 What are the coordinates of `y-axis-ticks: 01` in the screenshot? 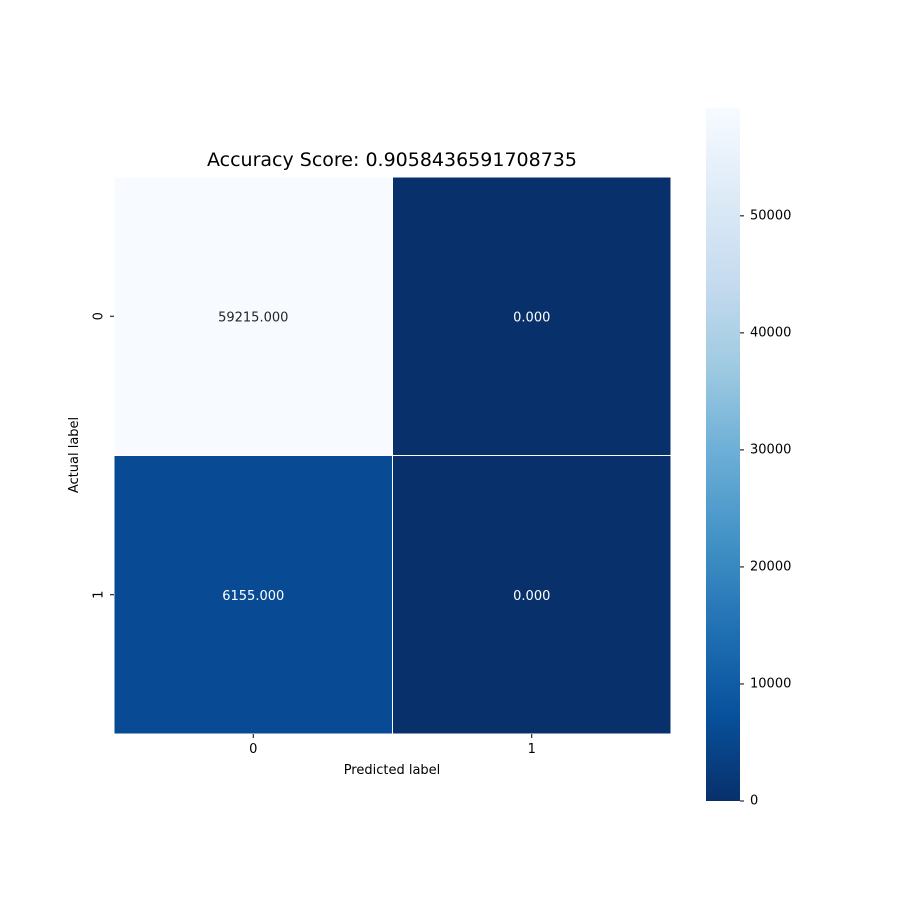 It's located at (103, 455).